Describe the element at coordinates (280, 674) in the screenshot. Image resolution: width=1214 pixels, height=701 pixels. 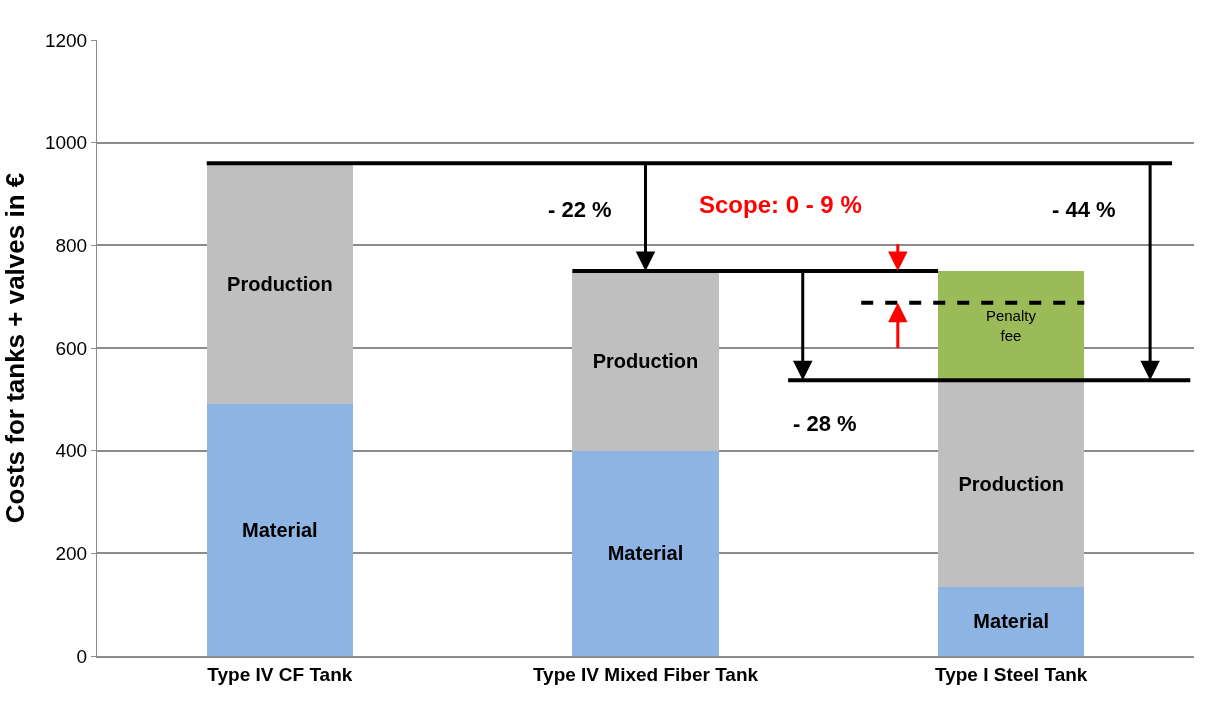
I see `x-tick-label: Type IV CF Tank` at that location.